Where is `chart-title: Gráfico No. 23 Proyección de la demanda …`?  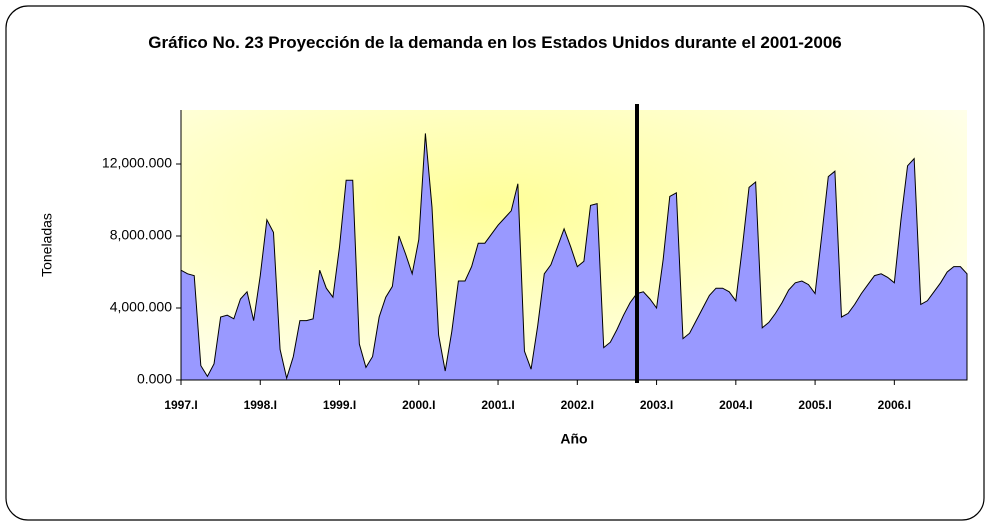
chart-title: Gráfico No. 23 Proyección de la demanda … is located at coordinates (495, 42).